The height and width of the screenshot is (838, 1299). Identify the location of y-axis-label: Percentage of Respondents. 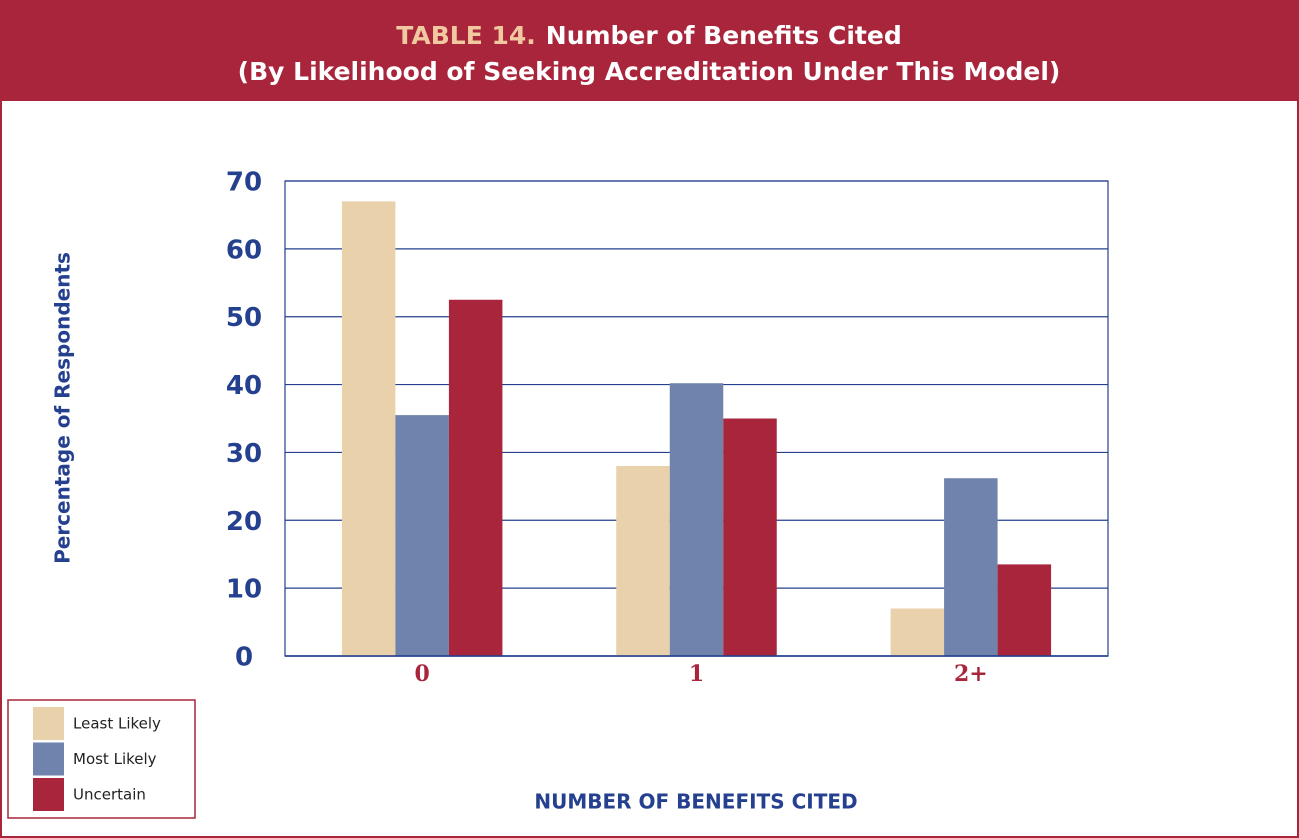
(63, 408).